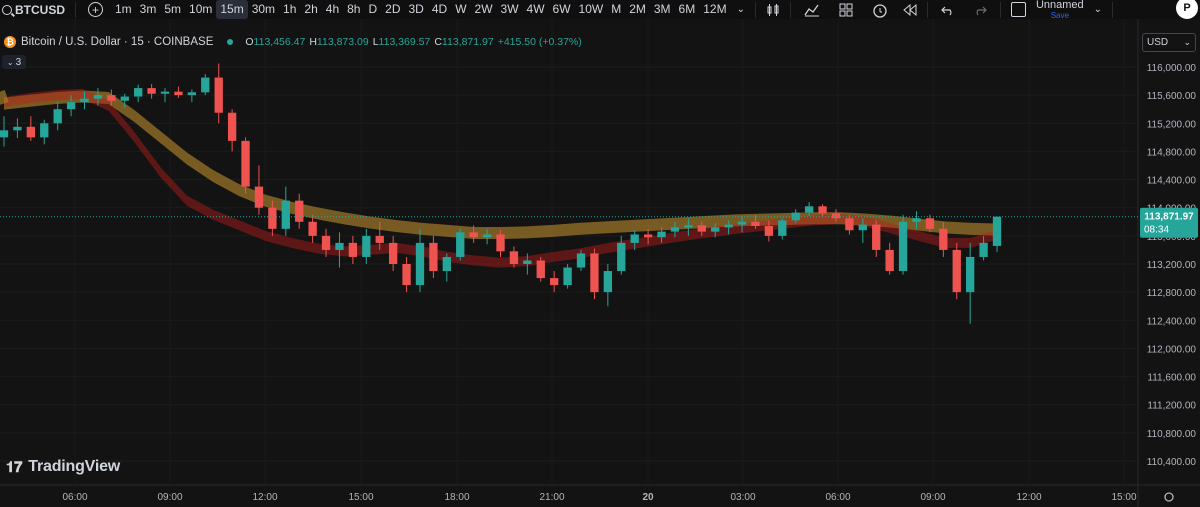  What do you see at coordinates (95, 9) in the screenshot?
I see `add-symbol-icon: +` at bounding box center [95, 9].